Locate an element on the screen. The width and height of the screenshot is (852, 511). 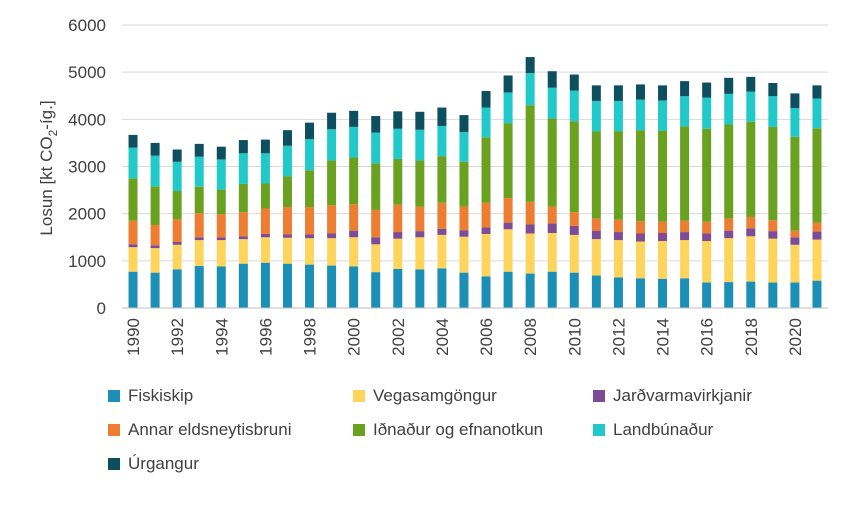
x-tick-label: 2008 is located at coordinates (530, 337).